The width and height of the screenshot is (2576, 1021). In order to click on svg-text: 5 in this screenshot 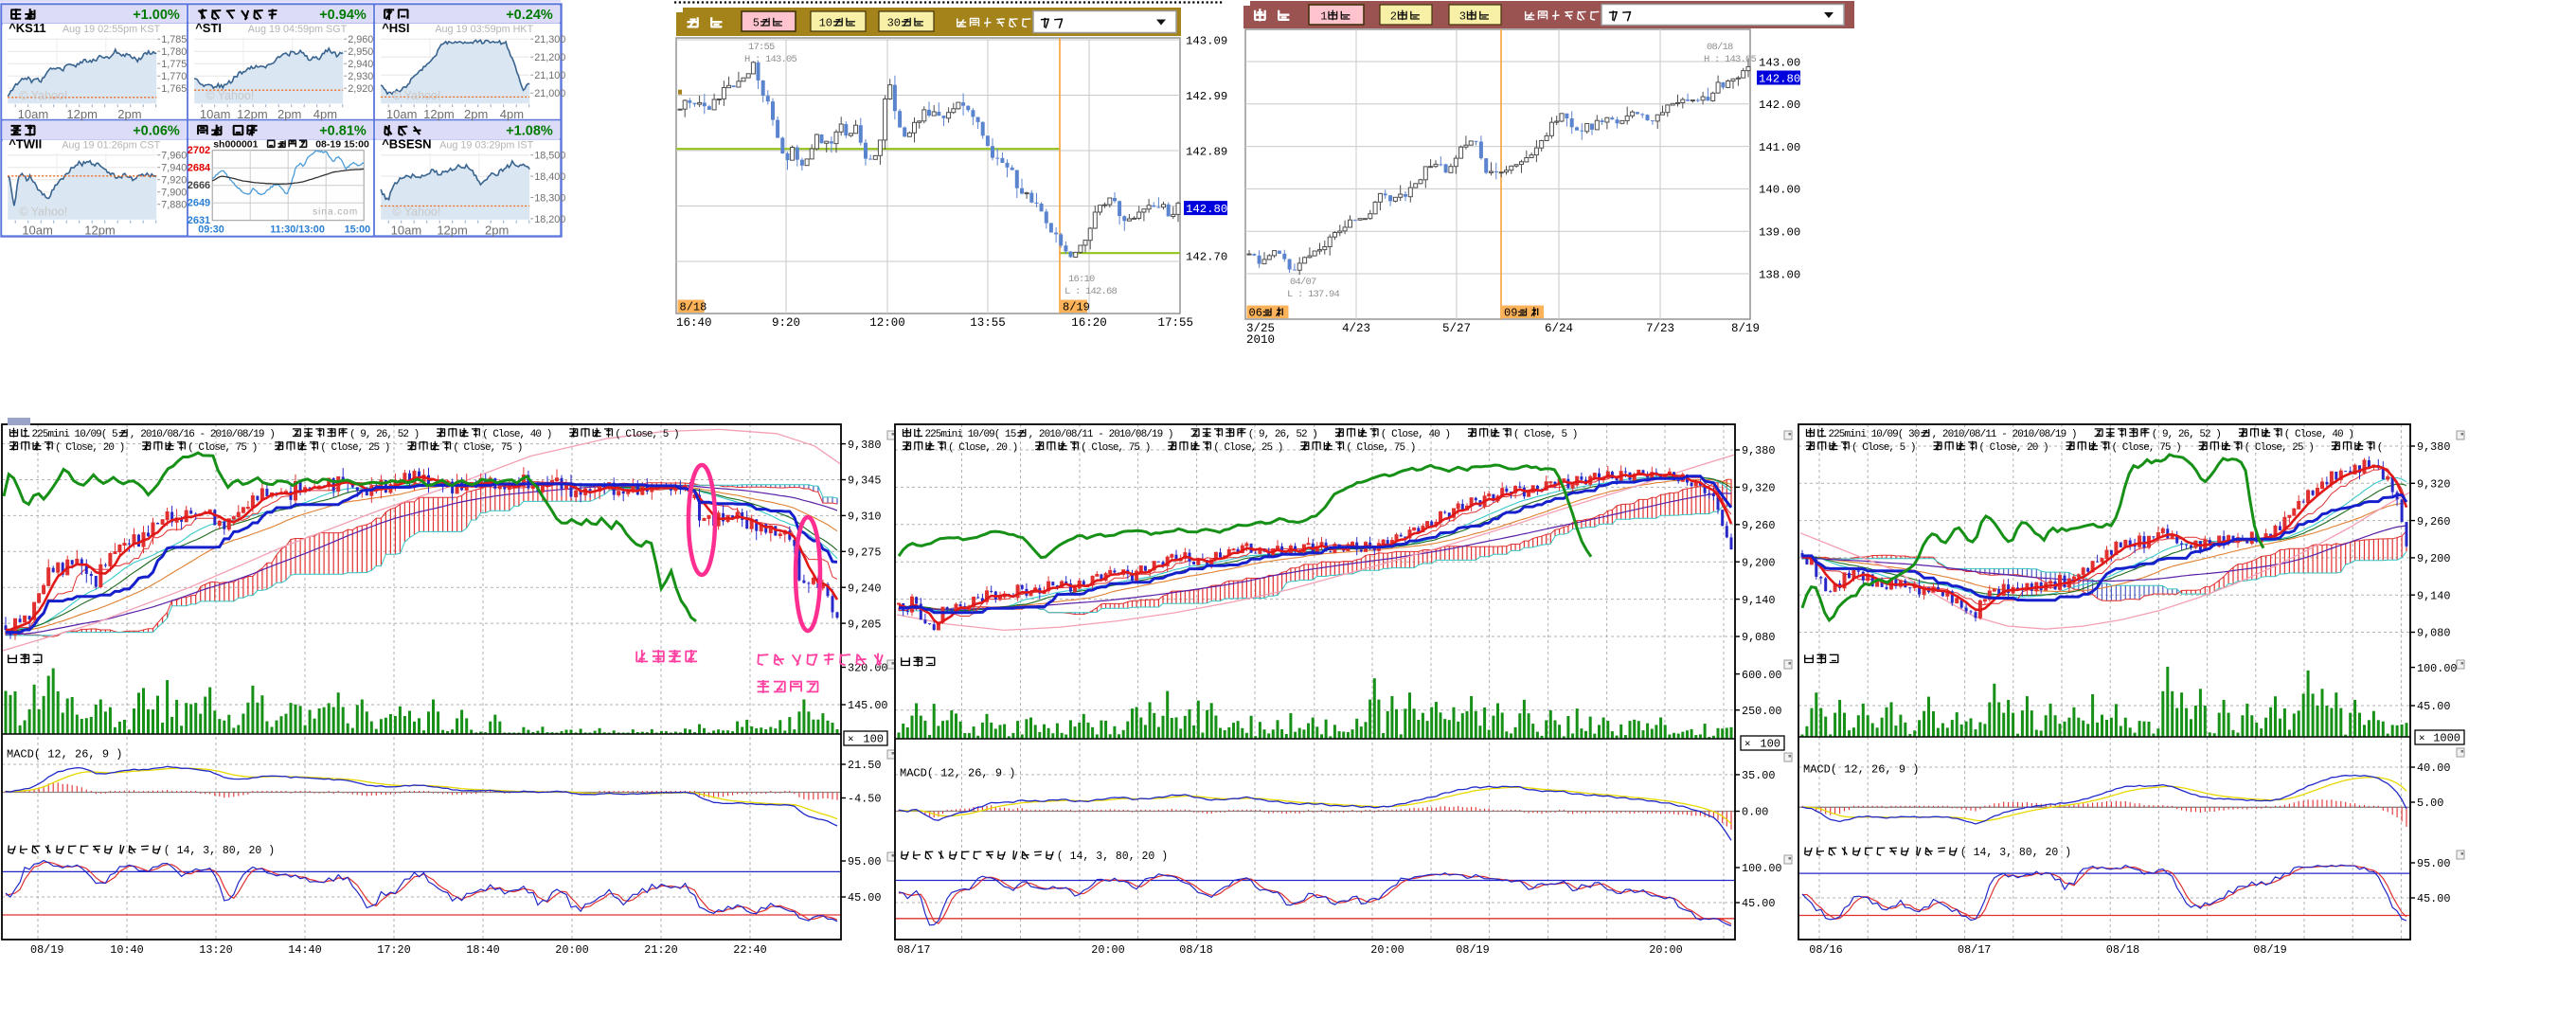, I will do `click(756, 23)`.